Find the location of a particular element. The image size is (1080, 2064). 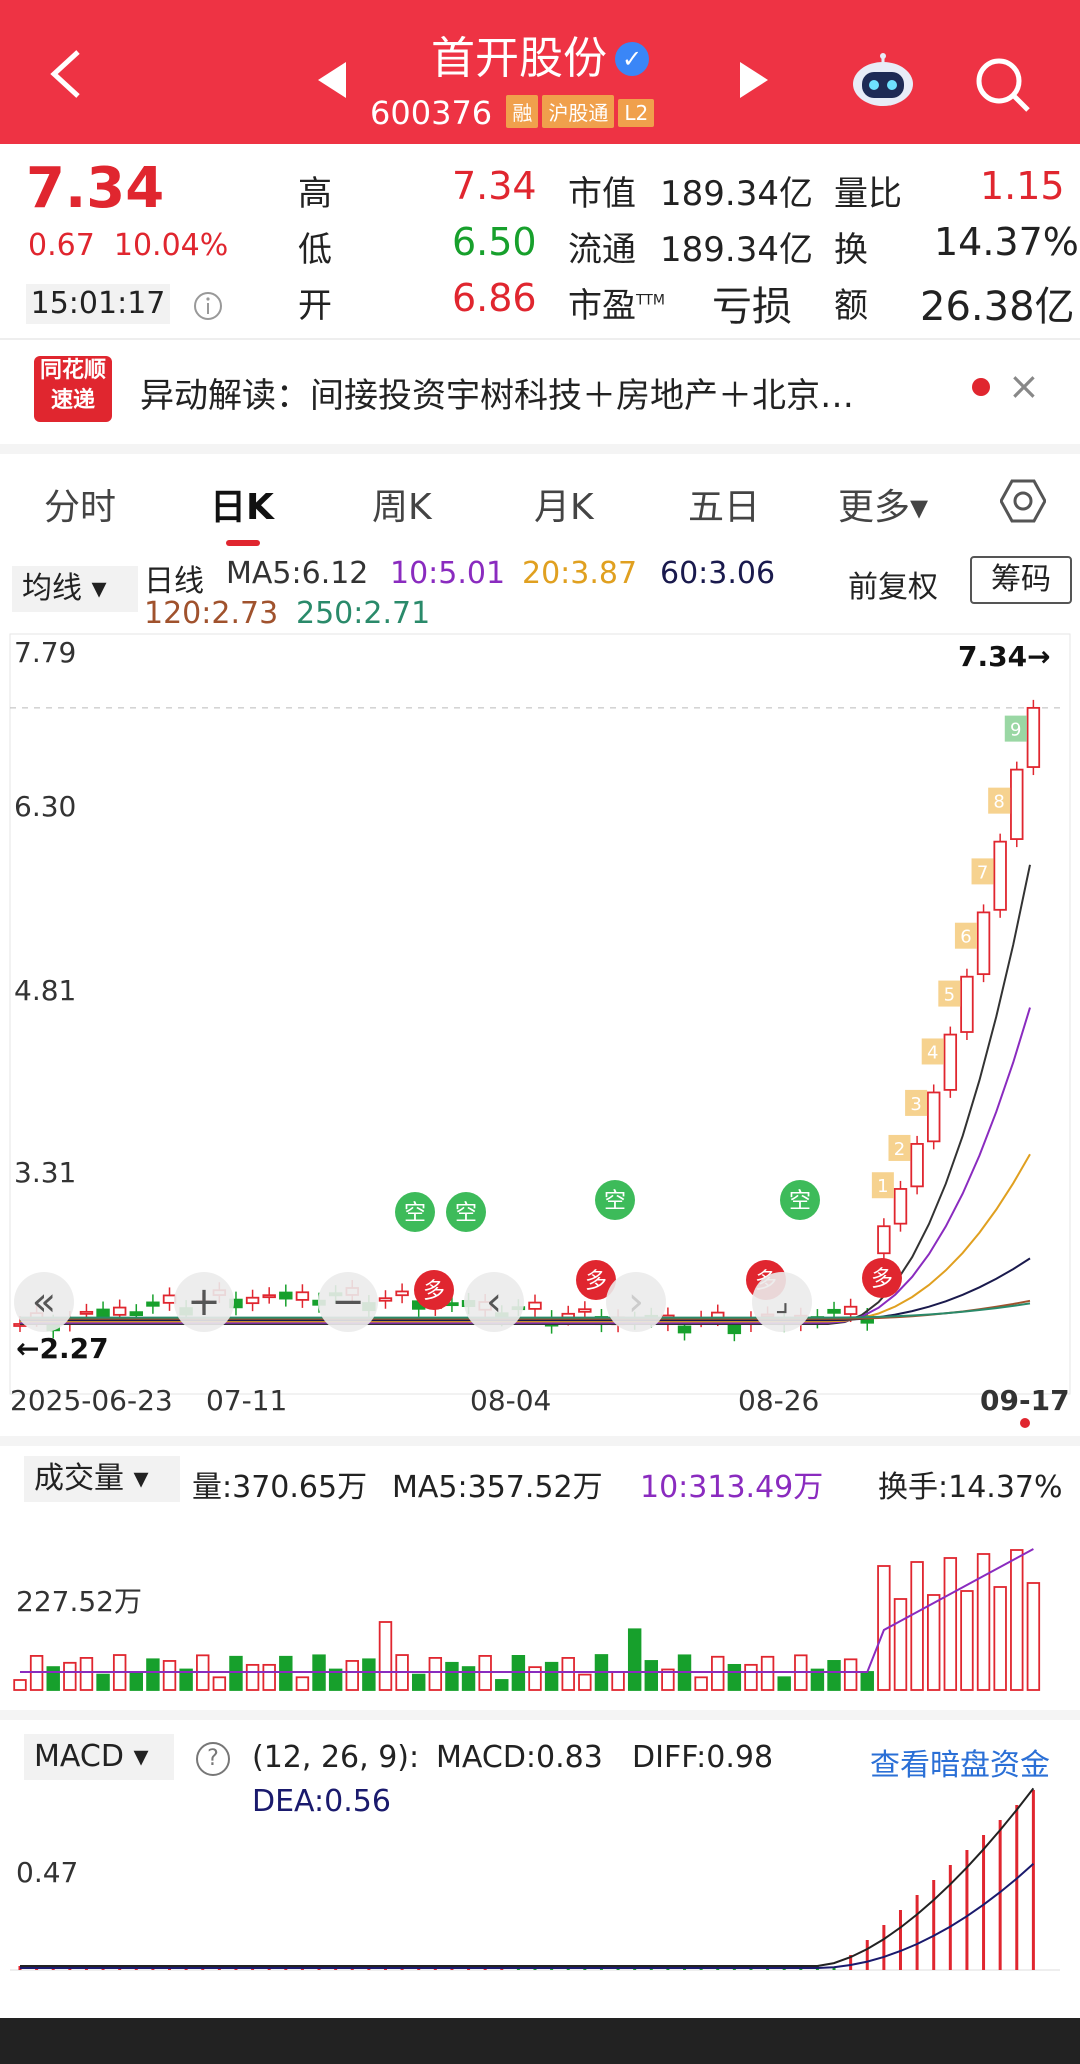

volume-ma10: 10:313.49万 is located at coordinates (732, 1487).